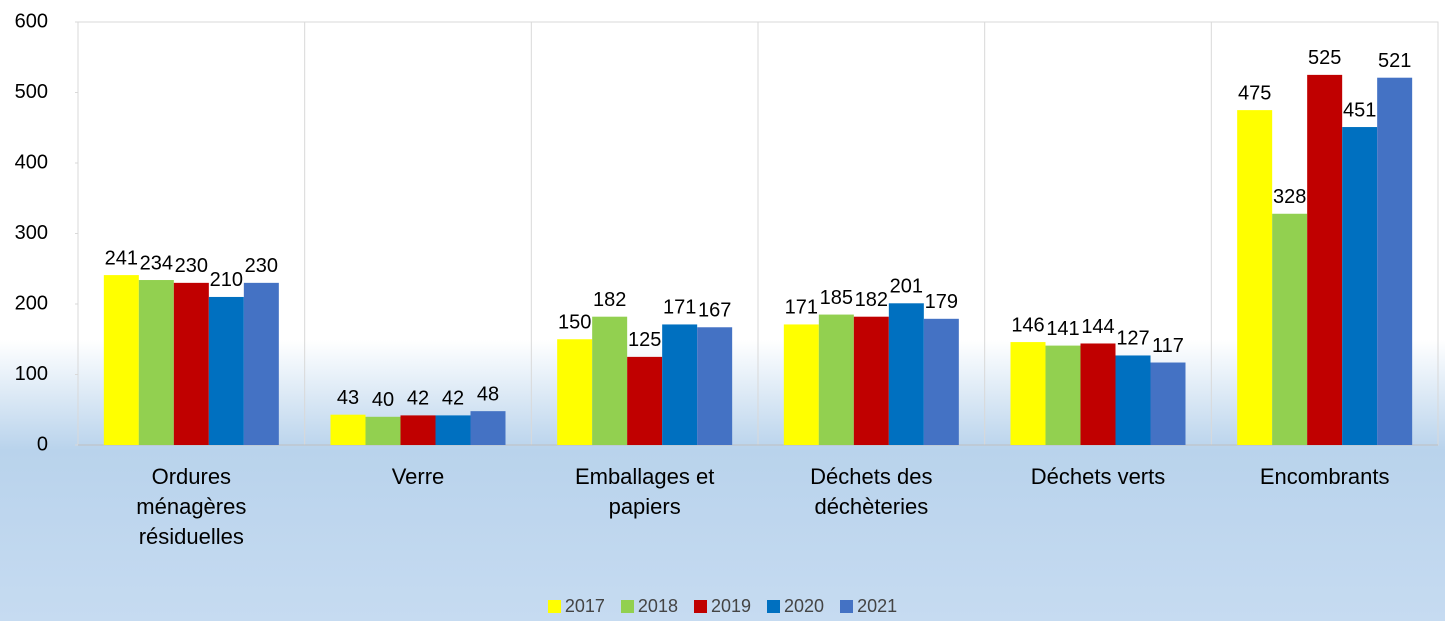  Describe the element at coordinates (31, 233) in the screenshot. I see `y-tick-label: 300` at that location.